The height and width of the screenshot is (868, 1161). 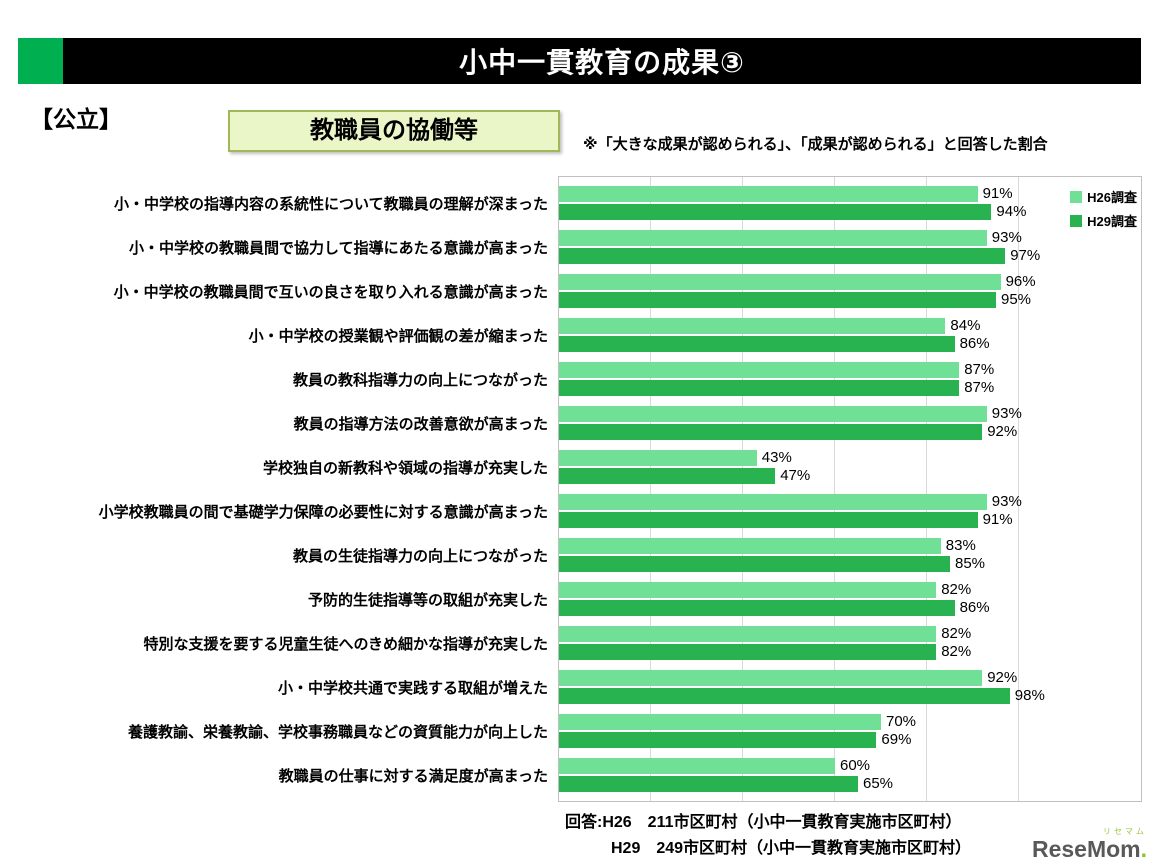 I want to click on category-label: 学校独自の新教科や領域の指導が充実した, so click(x=405, y=468).